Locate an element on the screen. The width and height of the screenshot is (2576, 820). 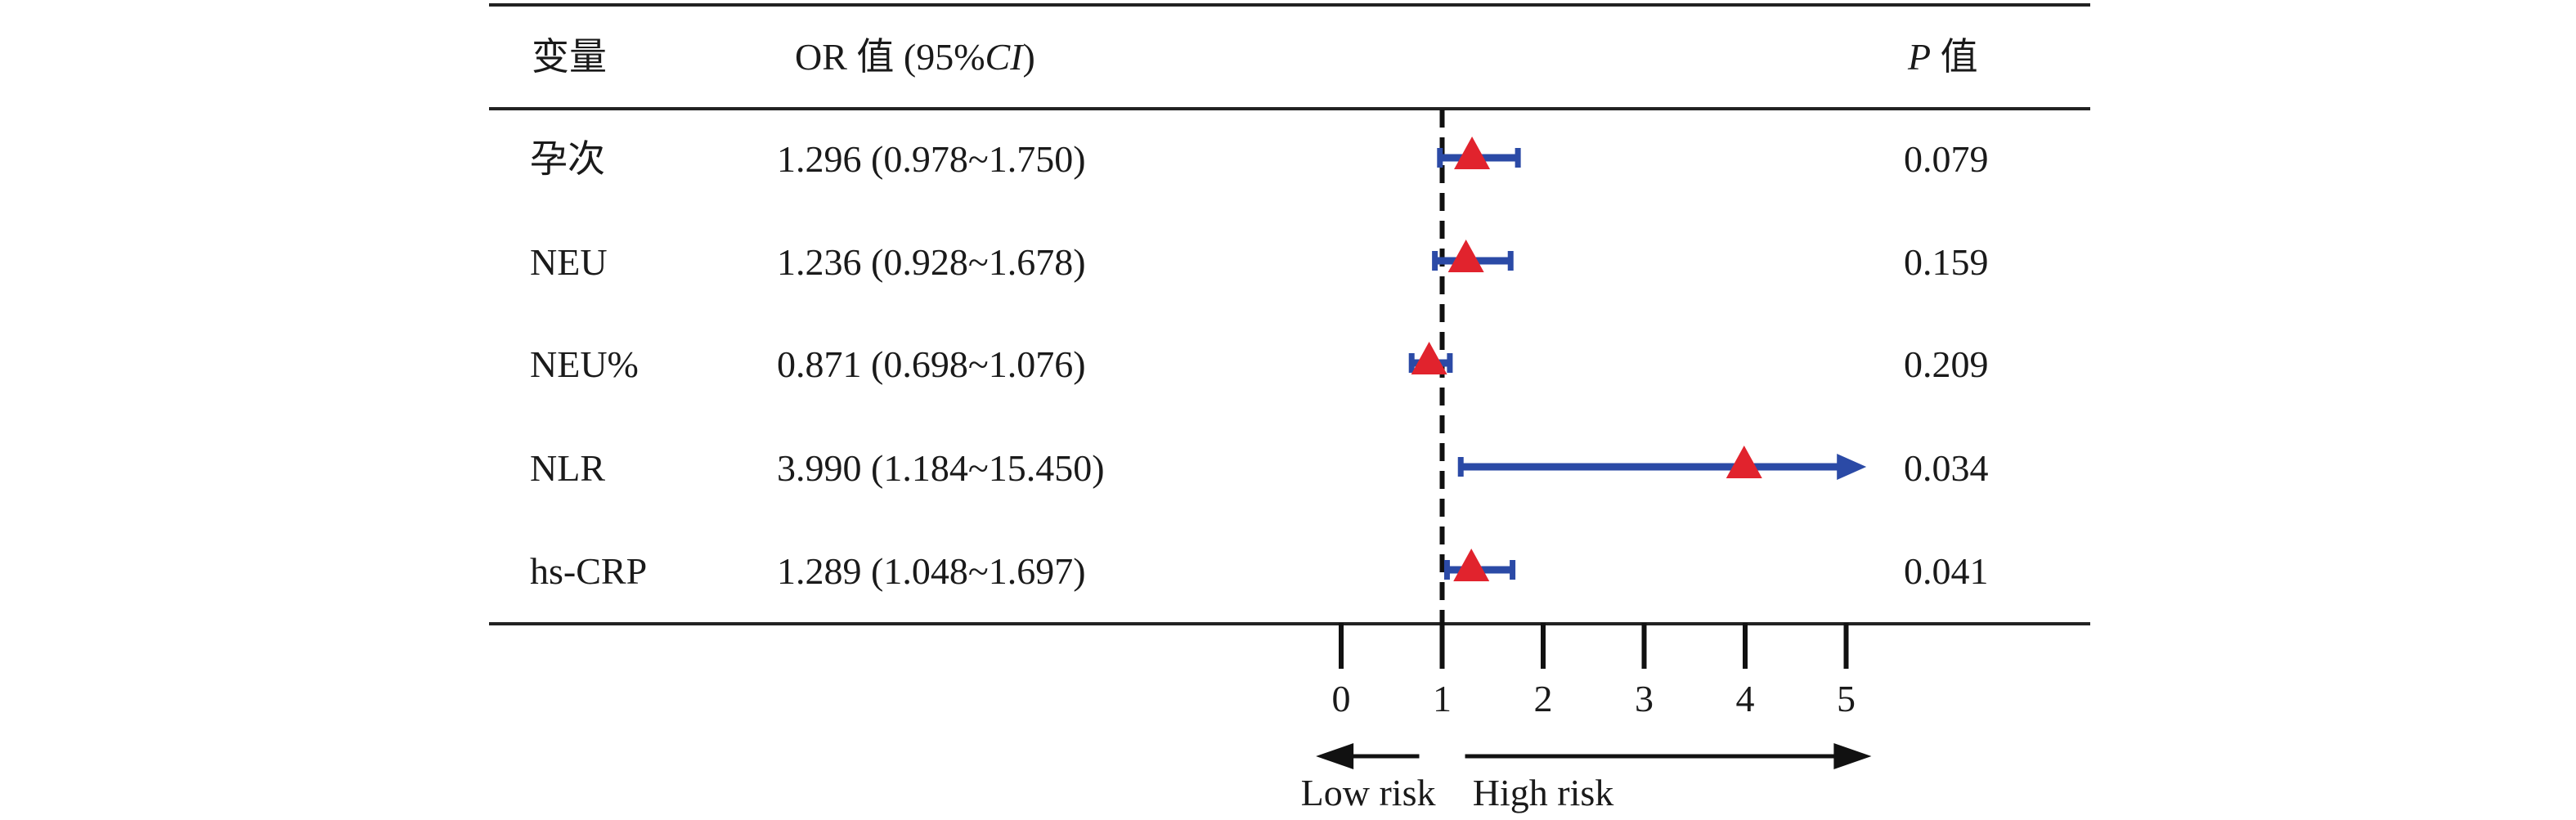
top-rule is located at coordinates (1289, 5).